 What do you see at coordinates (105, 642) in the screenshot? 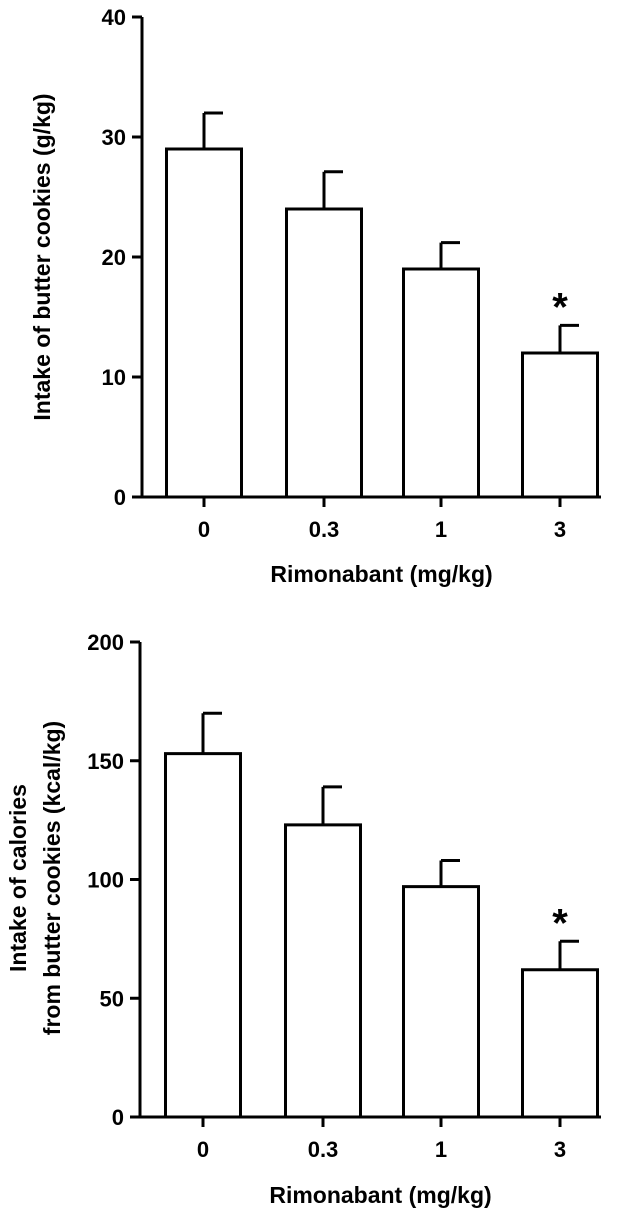
I see `y-tick-label: 200` at bounding box center [105, 642].